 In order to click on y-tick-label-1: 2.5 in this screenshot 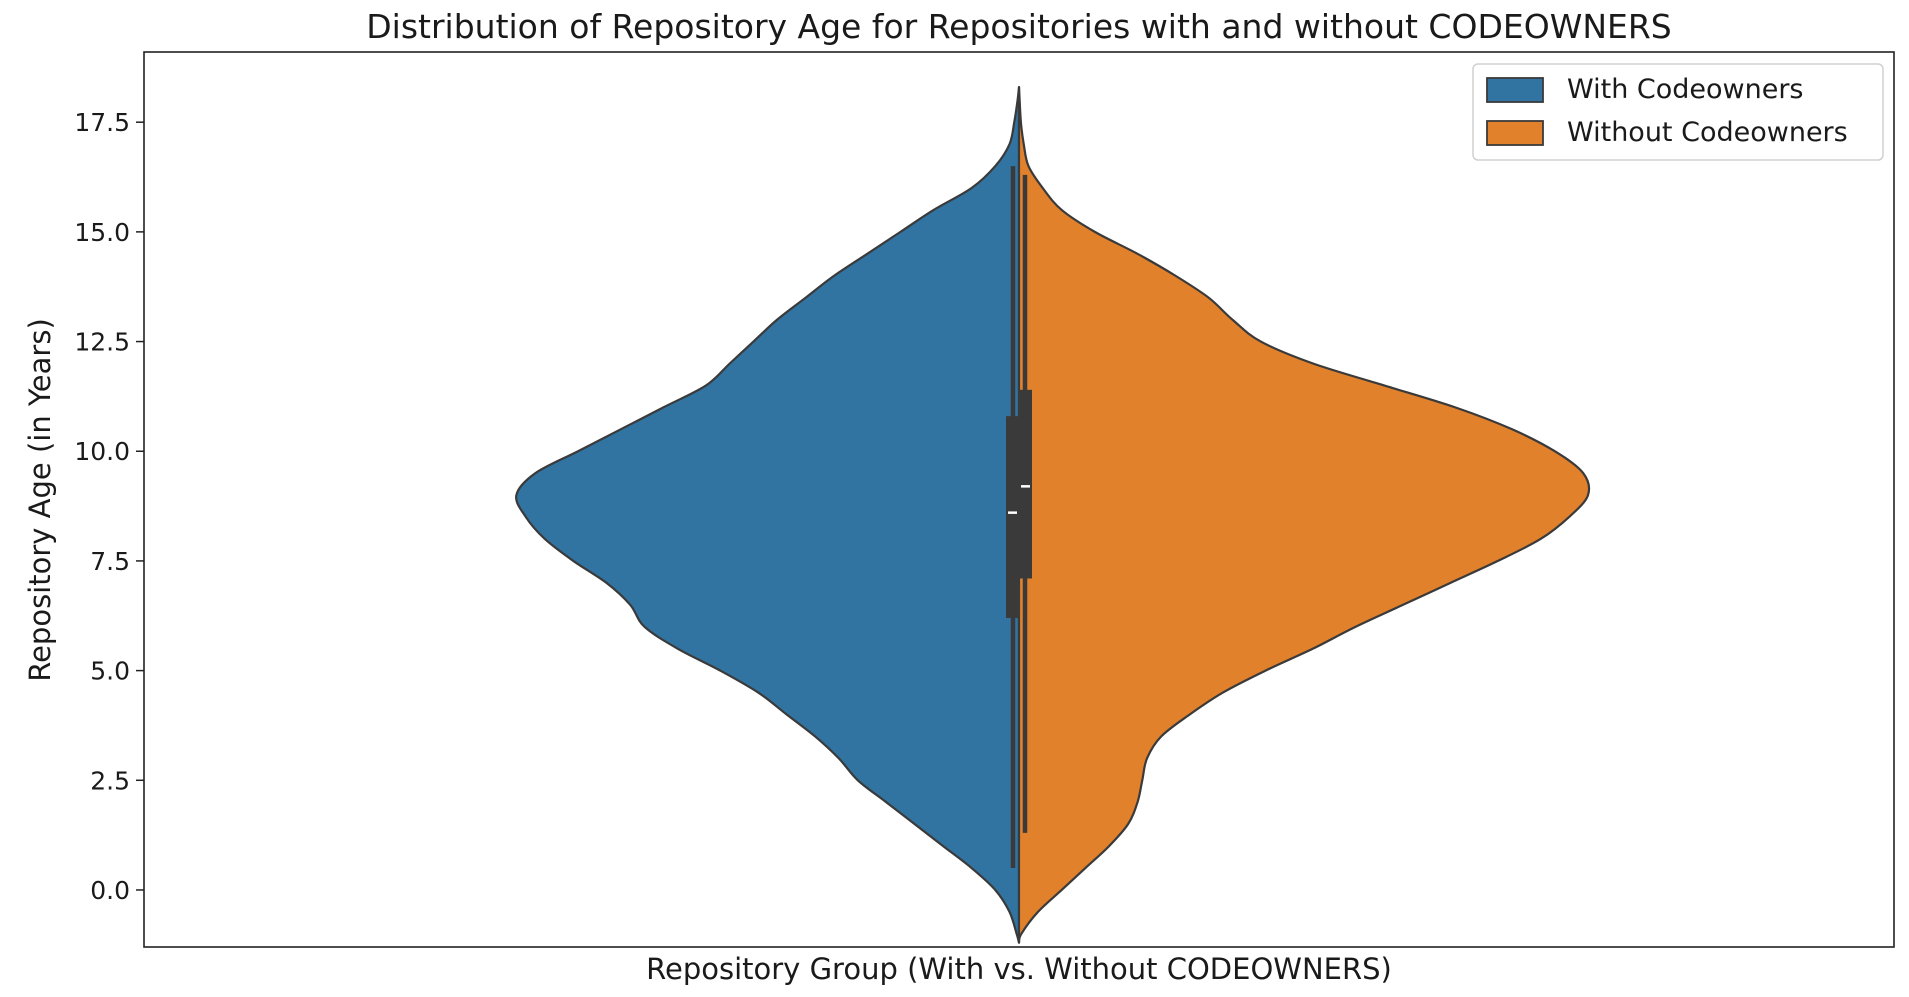, I will do `click(110, 780)`.